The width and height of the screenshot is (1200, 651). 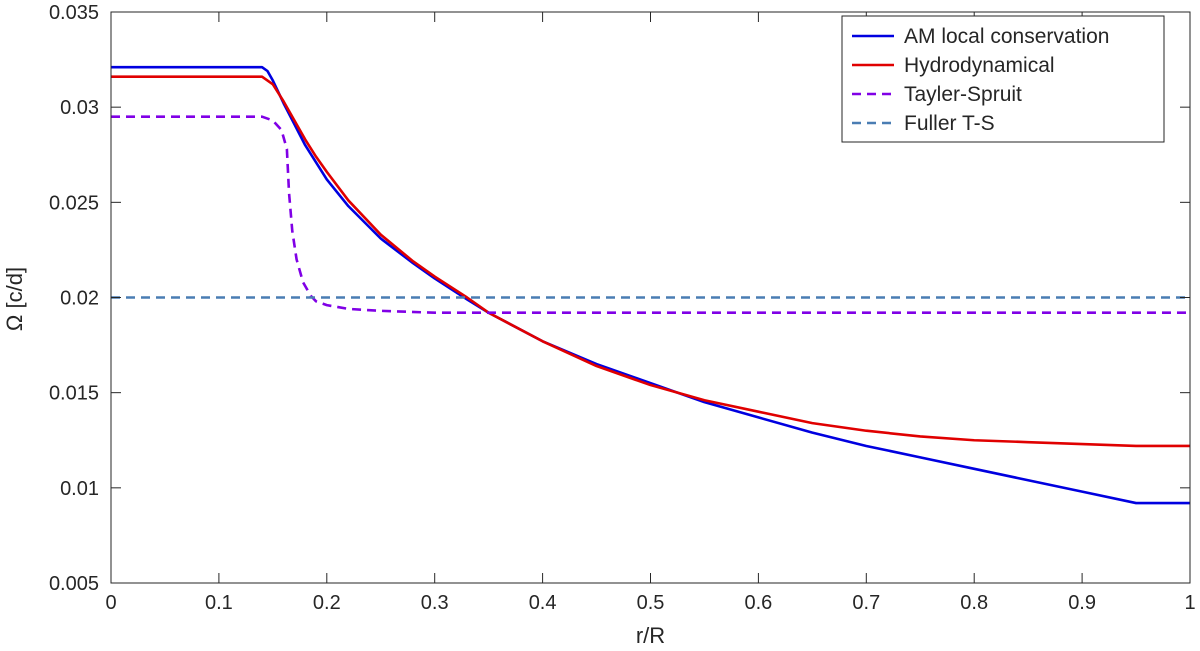 What do you see at coordinates (74, 203) in the screenshot?
I see `y-tick-label: 0.025` at bounding box center [74, 203].